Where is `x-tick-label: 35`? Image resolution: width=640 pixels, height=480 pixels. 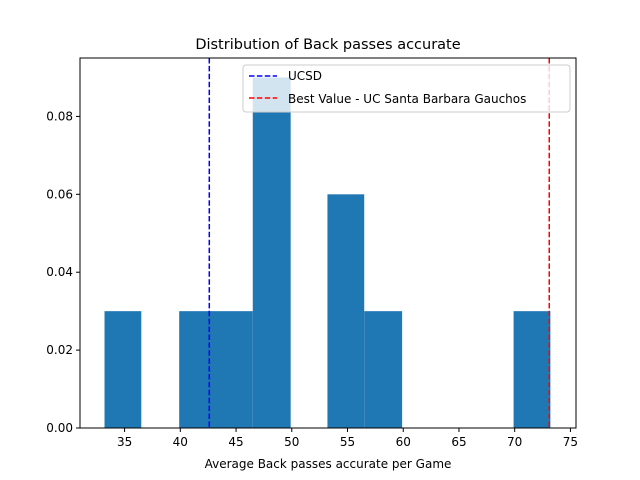 x-tick-label: 35 is located at coordinates (124, 442).